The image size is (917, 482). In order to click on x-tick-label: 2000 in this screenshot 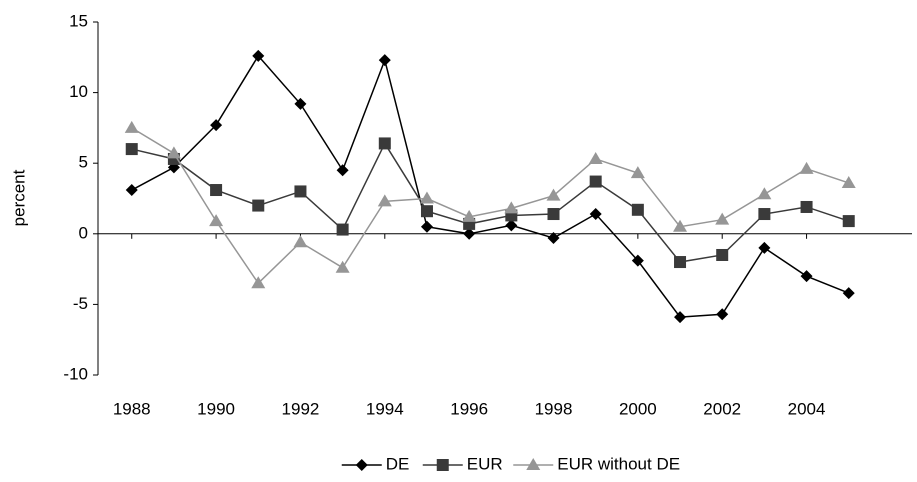, I will do `click(638, 408)`.